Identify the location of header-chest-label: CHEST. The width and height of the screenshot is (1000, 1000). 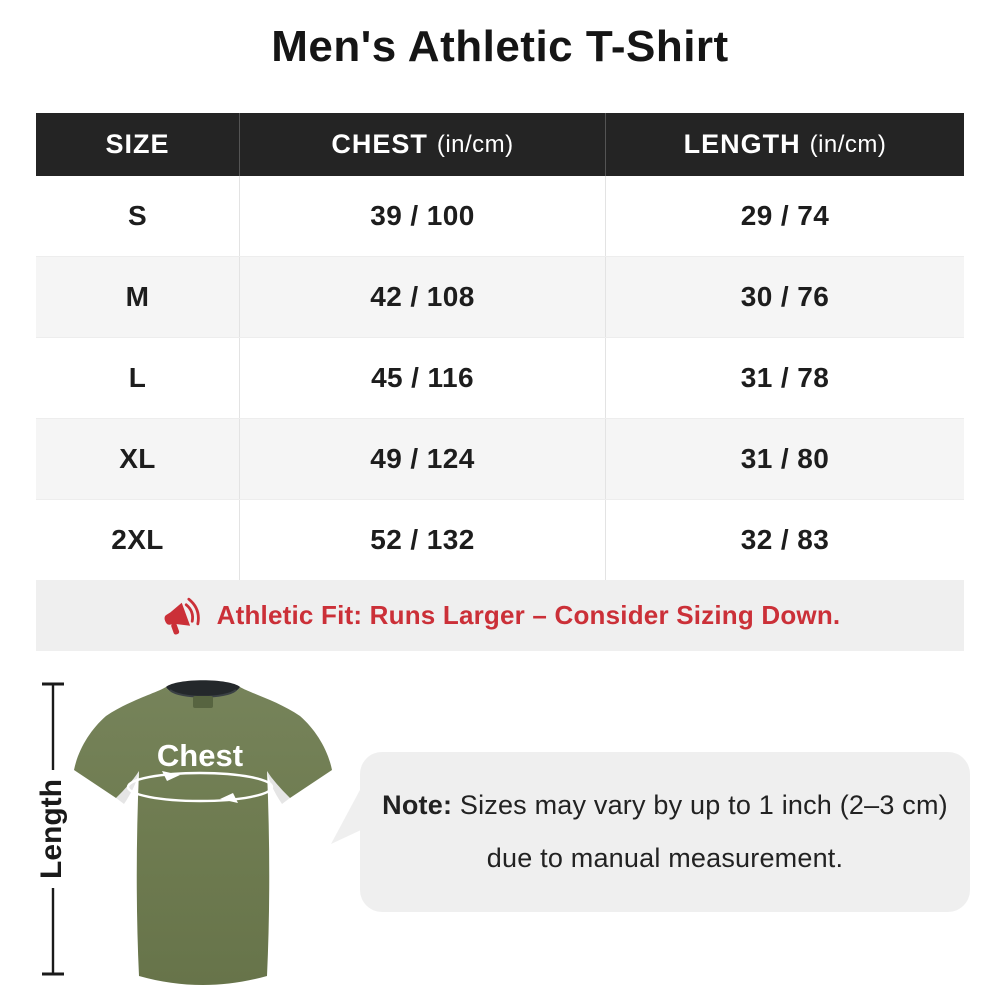
(379, 144).